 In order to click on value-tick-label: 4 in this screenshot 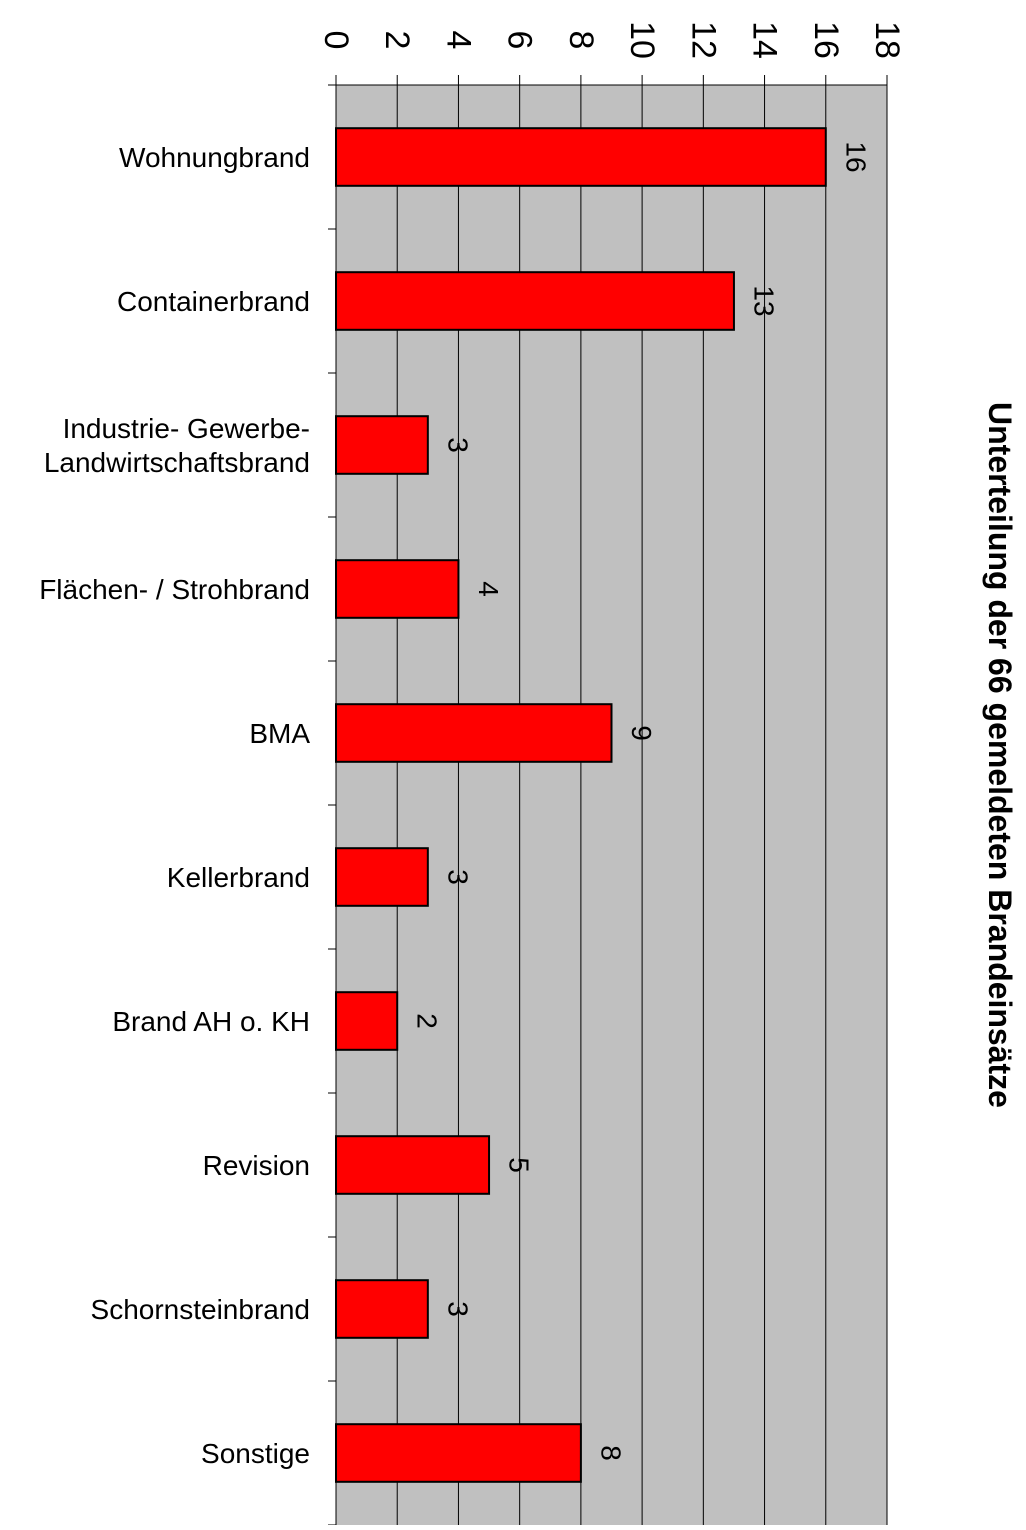, I will do `click(458, 40)`.